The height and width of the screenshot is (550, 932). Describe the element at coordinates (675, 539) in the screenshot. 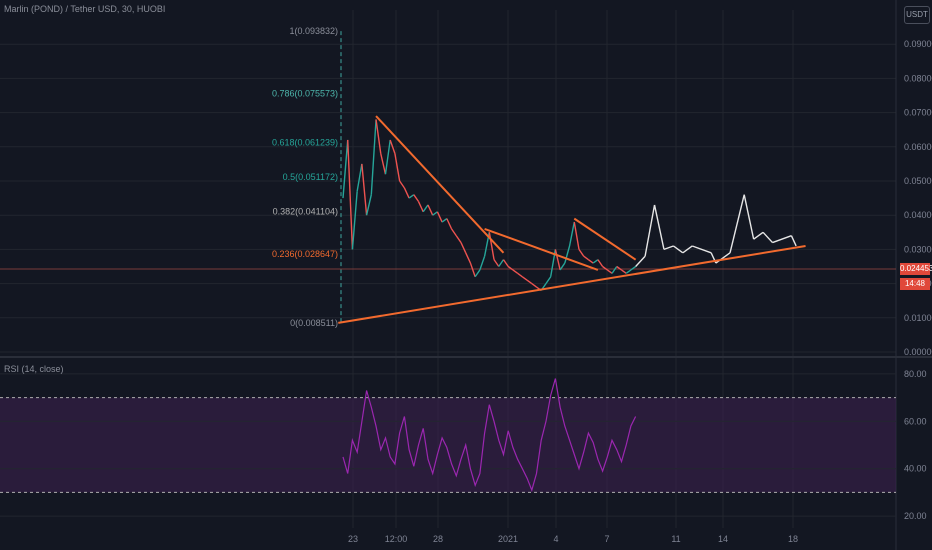

I see `x-tick-label: 11` at that location.